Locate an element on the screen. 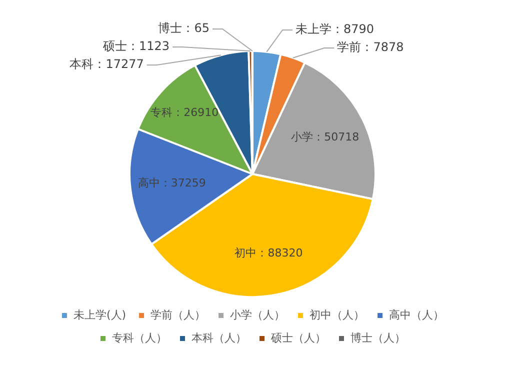 The image size is (505, 376). data-label: 专科：26910 is located at coordinates (184, 113).